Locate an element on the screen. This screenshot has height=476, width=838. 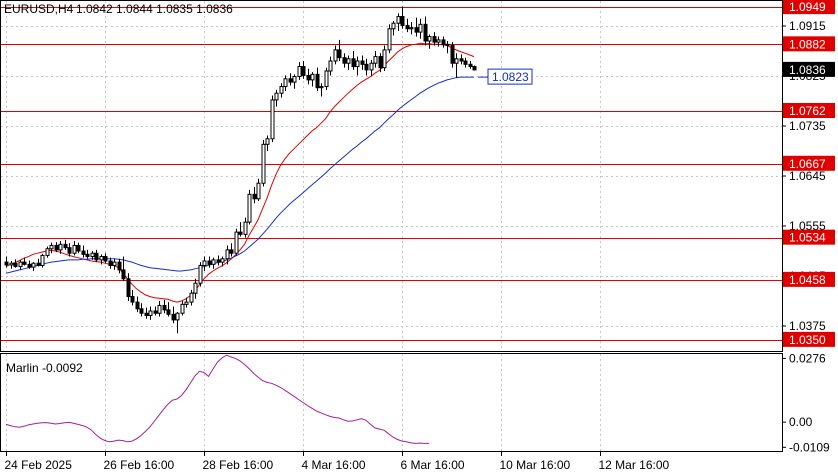
current-price-label: 1.0836 is located at coordinates (807, 70).